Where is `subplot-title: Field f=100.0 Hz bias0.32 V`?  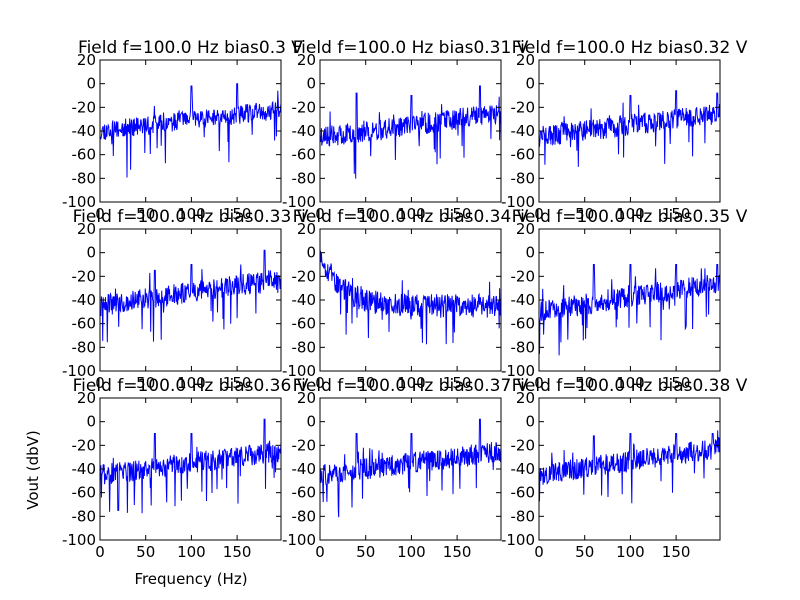
subplot-title: Field f=100.0 Hz bias0.32 V is located at coordinates (630, 48).